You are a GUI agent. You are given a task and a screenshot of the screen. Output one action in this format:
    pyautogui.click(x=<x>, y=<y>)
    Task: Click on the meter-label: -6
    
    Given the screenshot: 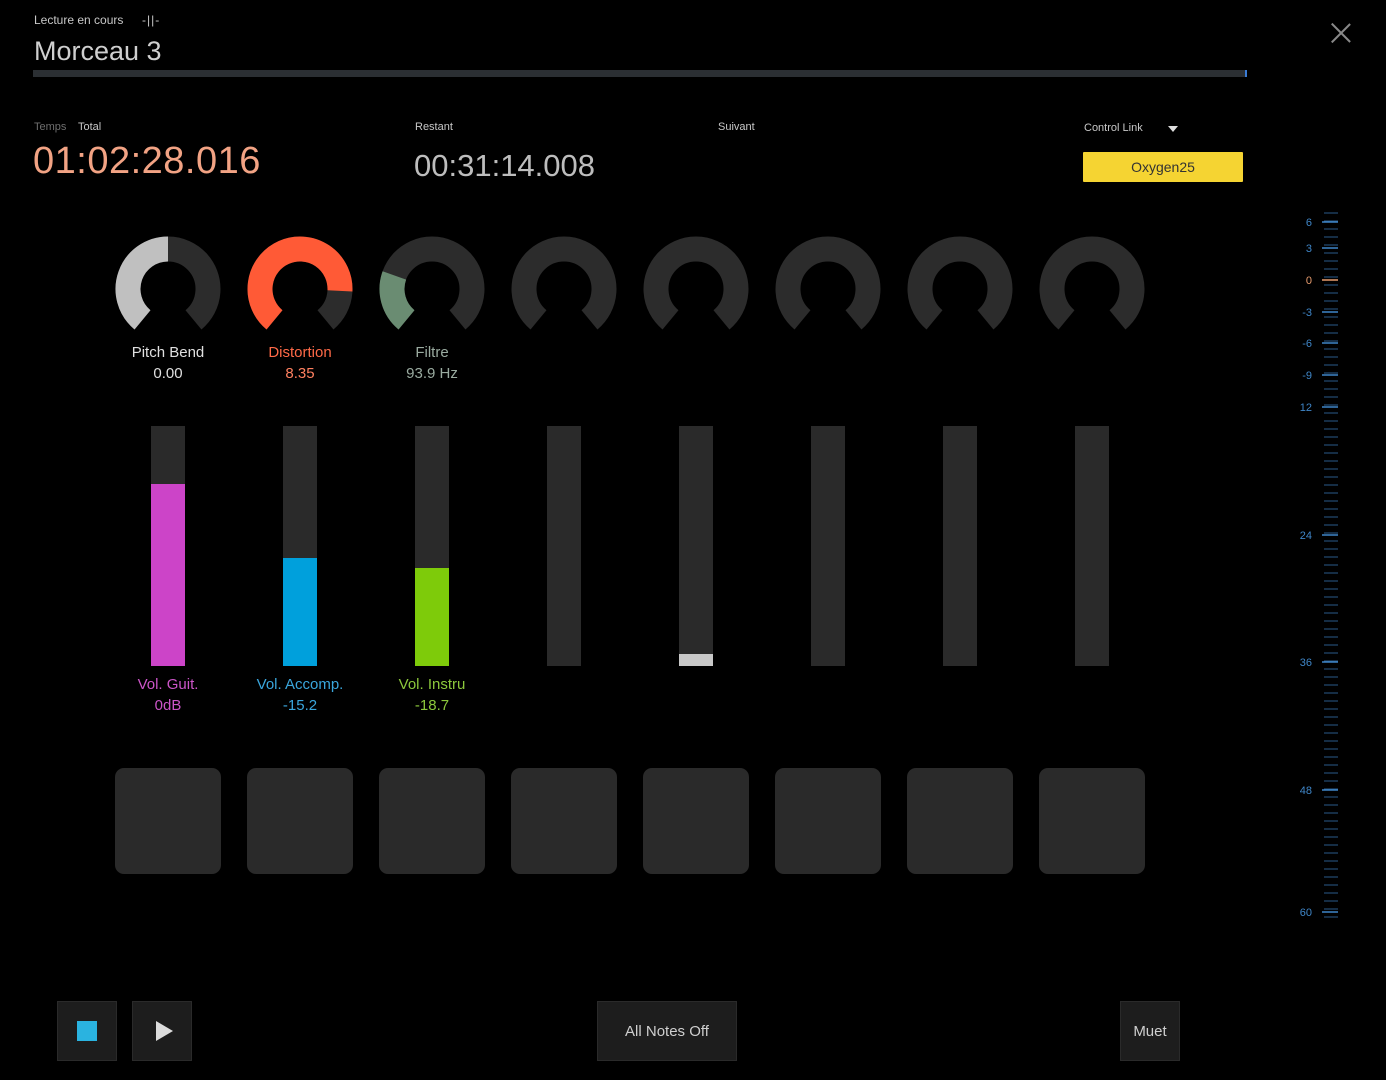 What is the action you would take?
    pyautogui.click(x=1307, y=344)
    